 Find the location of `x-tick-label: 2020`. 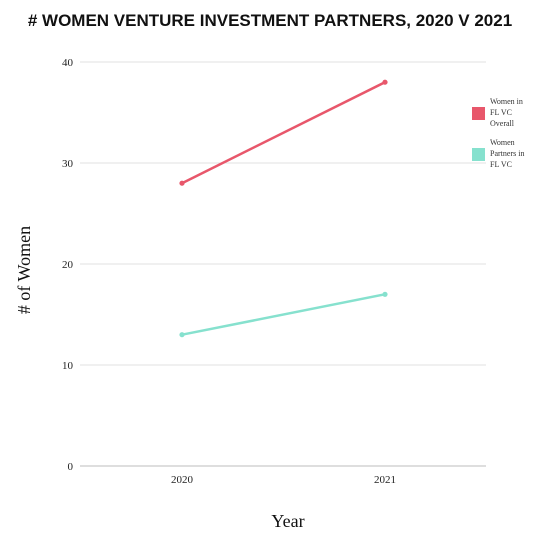

x-tick-label: 2020 is located at coordinates (182, 480).